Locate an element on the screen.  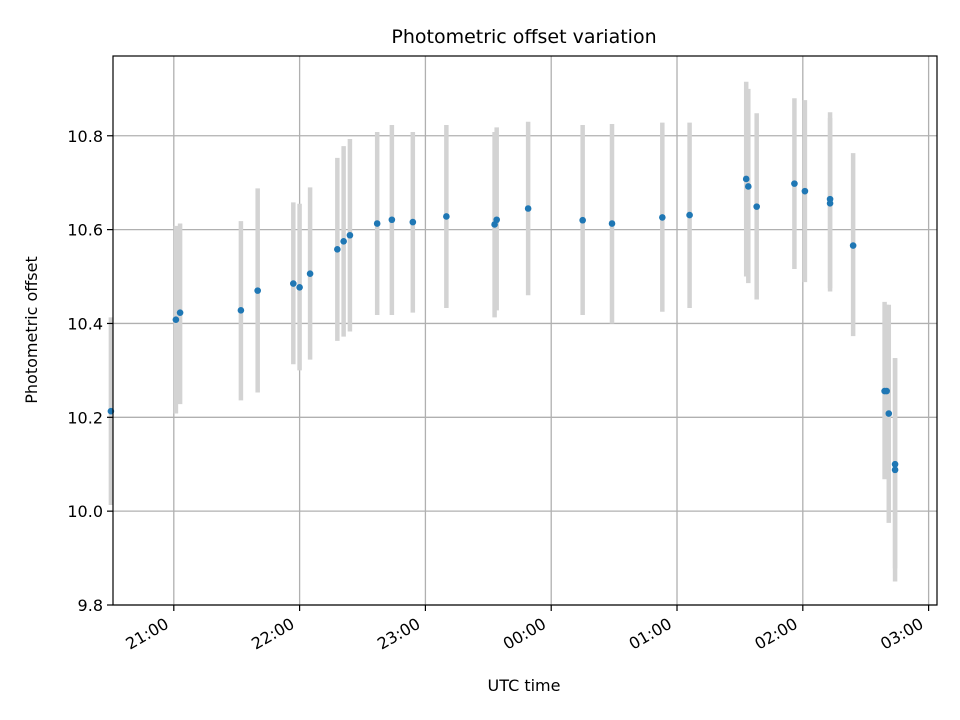
y-axis-label: Photometric offset is located at coordinates (31, 330).